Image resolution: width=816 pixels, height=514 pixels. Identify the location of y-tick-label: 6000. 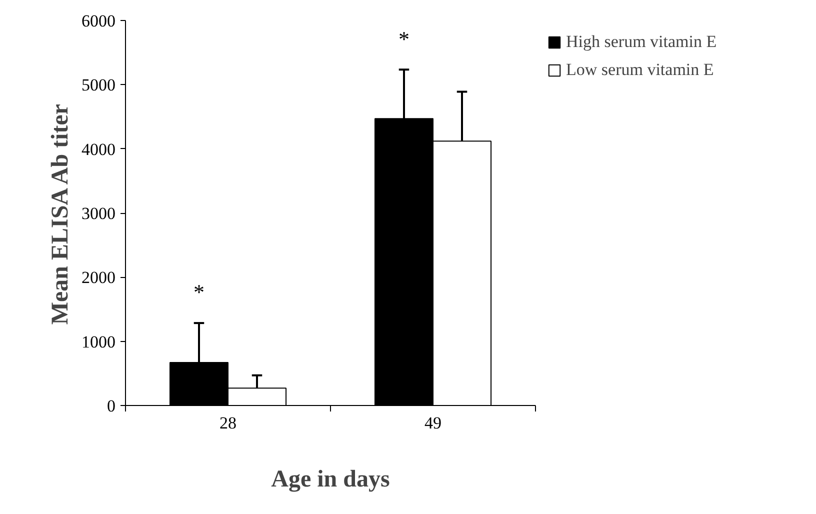
(99, 21).